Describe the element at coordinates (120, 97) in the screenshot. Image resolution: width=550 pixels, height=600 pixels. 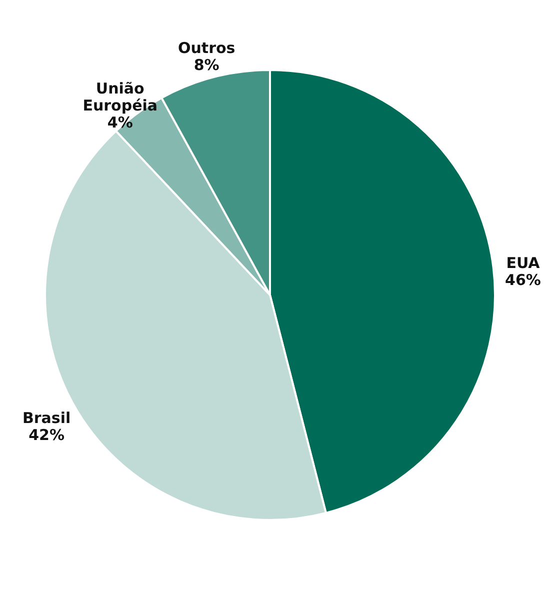
I see `slice-label: União Européia` at that location.